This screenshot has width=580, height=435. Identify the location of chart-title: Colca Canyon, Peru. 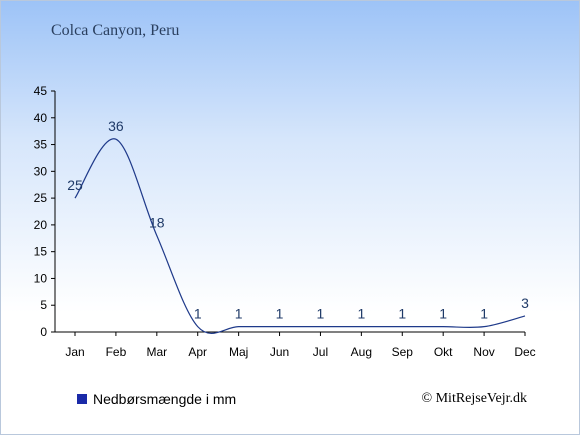
(115, 30).